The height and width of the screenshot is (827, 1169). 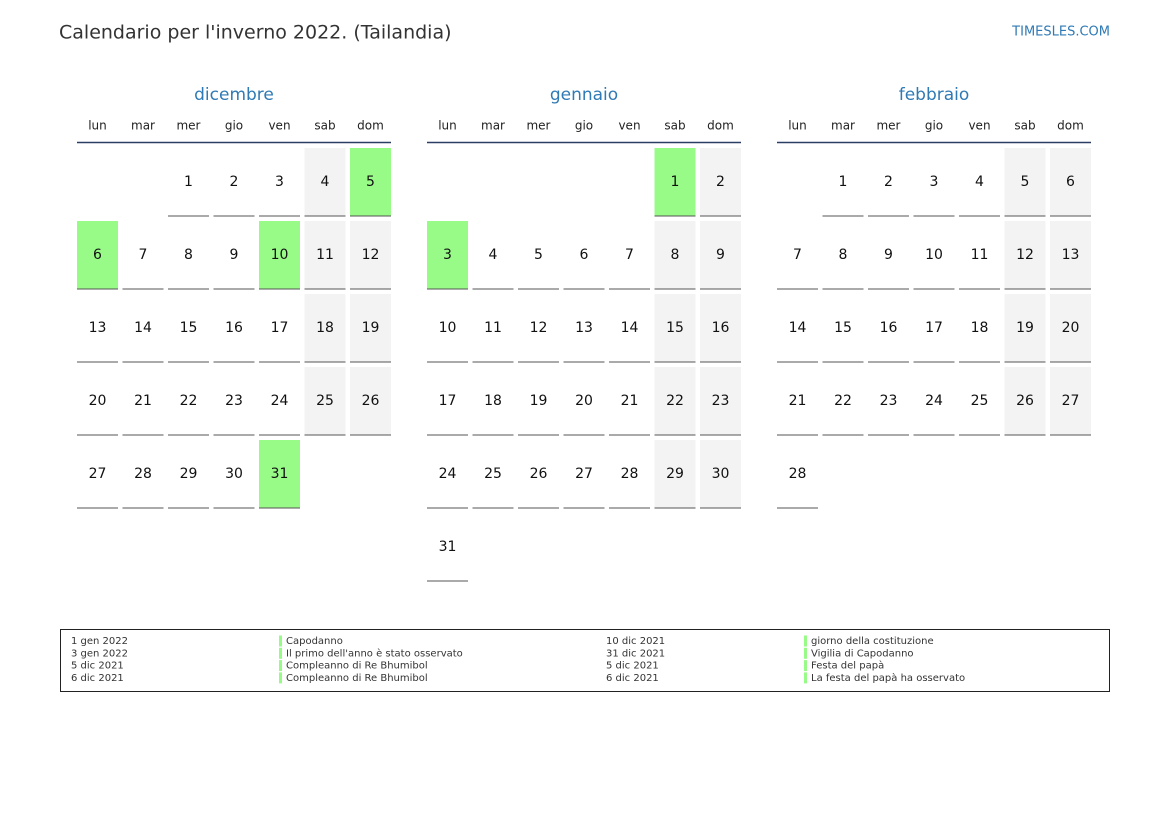 I want to click on weekday: gio, so click(x=934, y=126).